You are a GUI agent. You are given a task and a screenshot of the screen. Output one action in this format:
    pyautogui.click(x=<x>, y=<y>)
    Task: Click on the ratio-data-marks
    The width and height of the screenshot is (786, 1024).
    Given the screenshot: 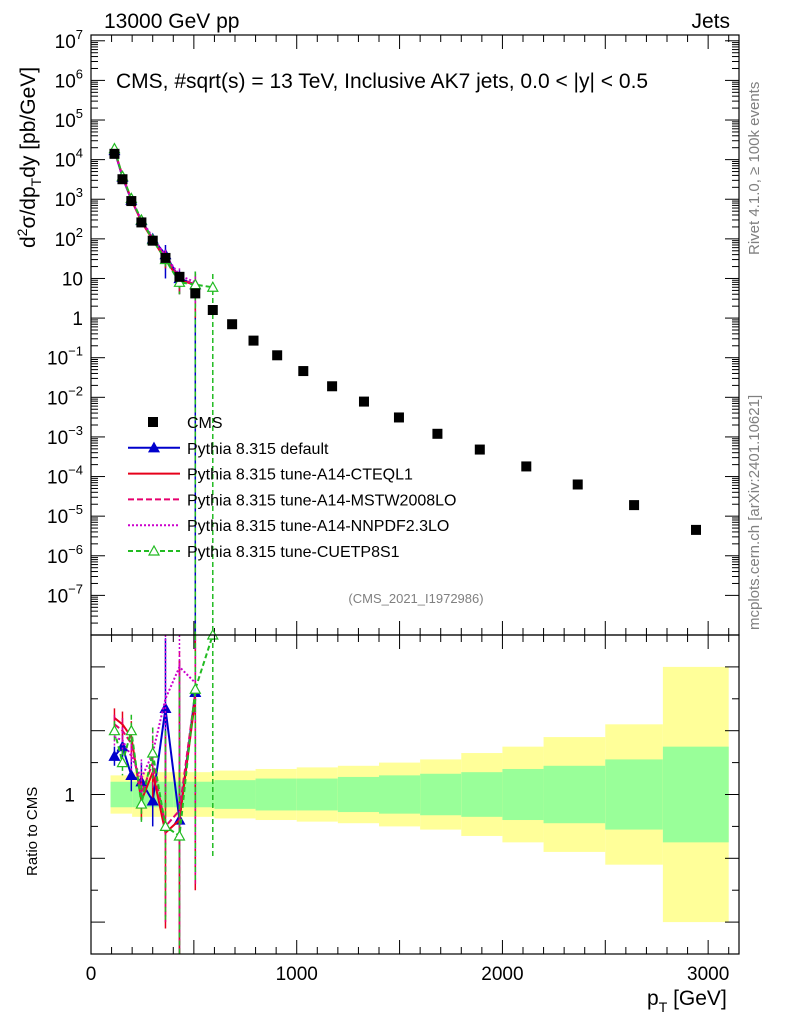 What is the action you would take?
    pyautogui.click(x=163, y=791)
    